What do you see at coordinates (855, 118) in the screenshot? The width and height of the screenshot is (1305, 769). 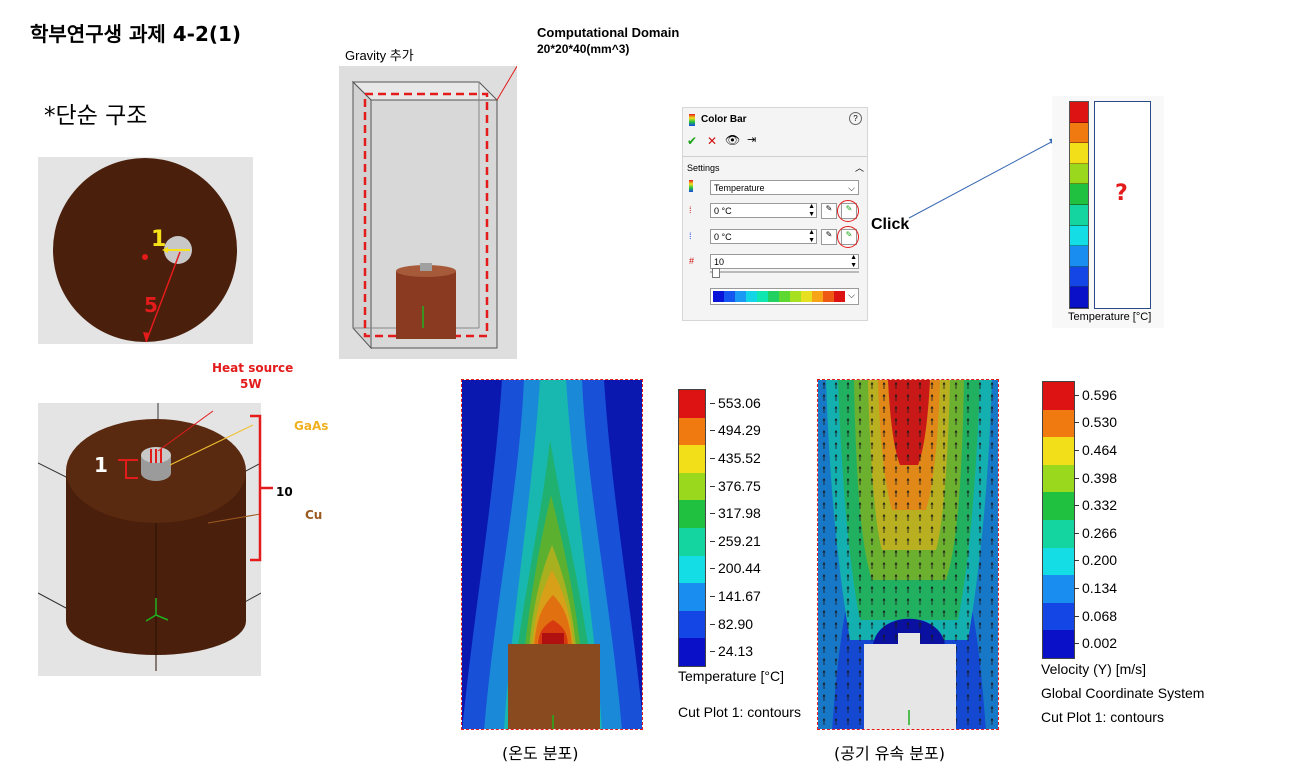 I see `help-icon: ?` at bounding box center [855, 118].